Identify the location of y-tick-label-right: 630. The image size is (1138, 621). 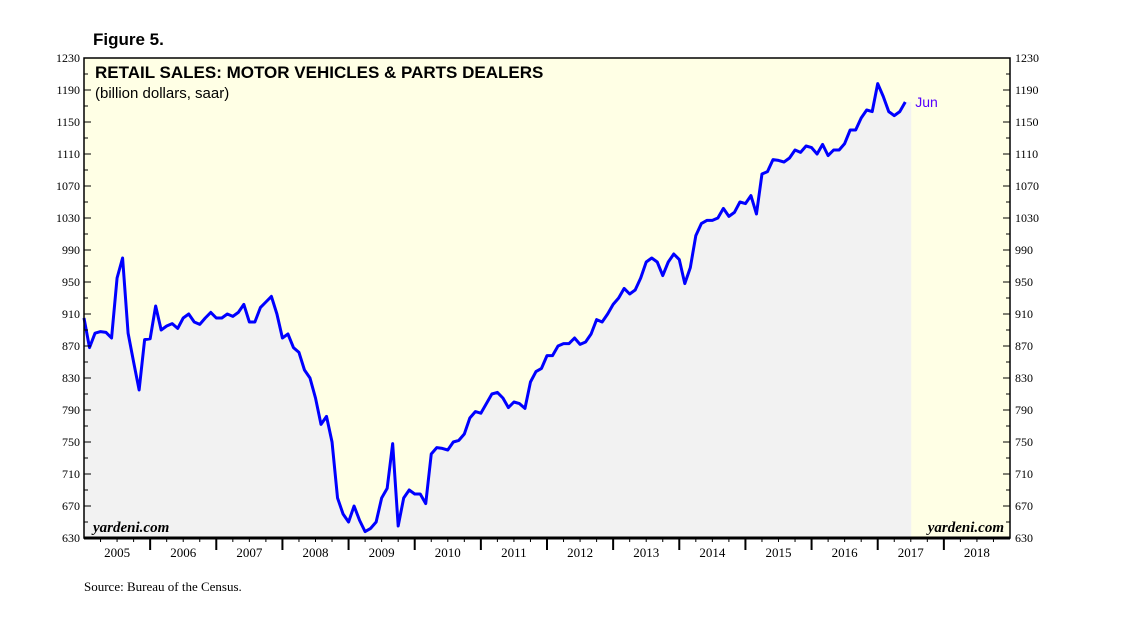
(1024, 538).